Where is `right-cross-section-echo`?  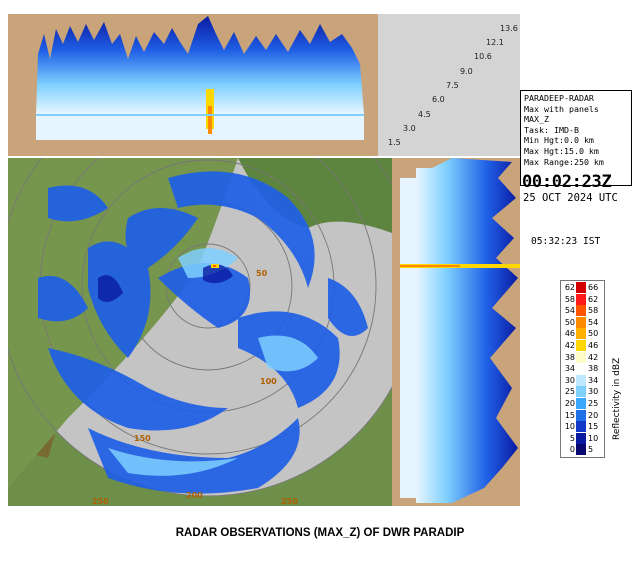
right-cross-section-echo is located at coordinates (460, 330).